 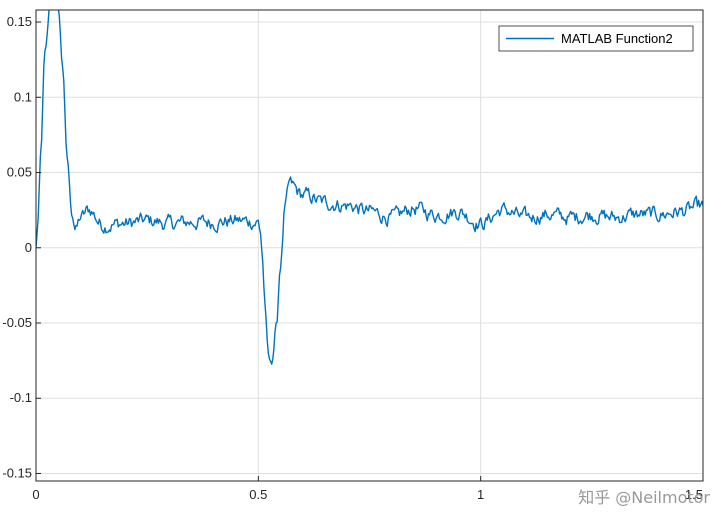 I want to click on legend-label-matlab-function2: MATLAB Function2, so click(x=617, y=38).